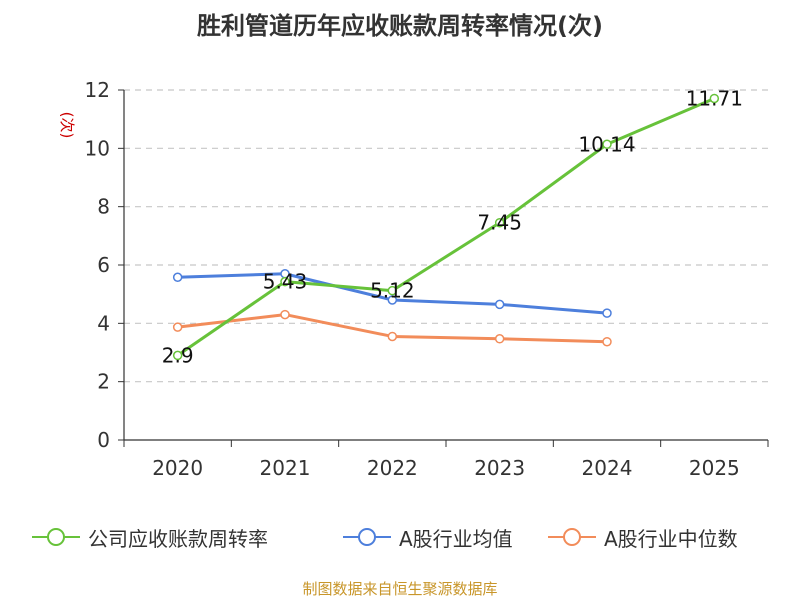  What do you see at coordinates (572, 537) in the screenshot?
I see `legend-marker-median-icon` at bounding box center [572, 537].